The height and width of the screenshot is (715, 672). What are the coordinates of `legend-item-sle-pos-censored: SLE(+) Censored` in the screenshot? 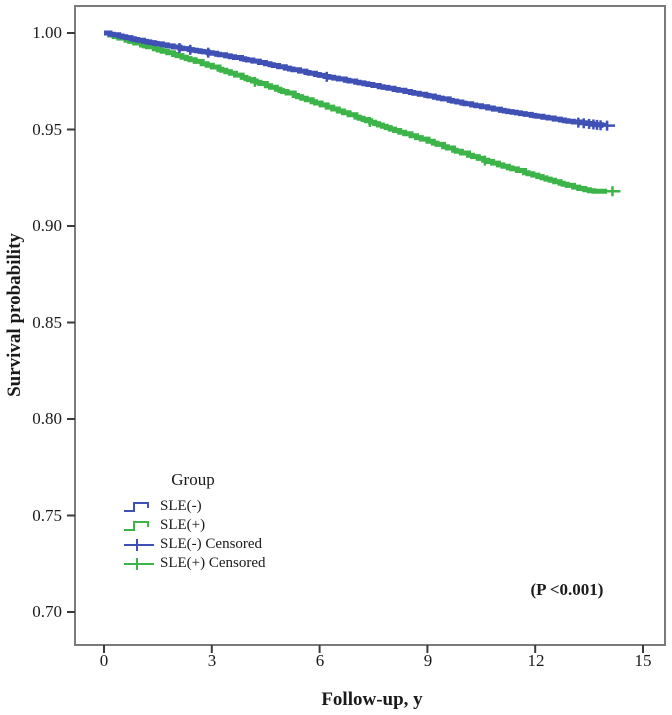 It's located at (194, 563).